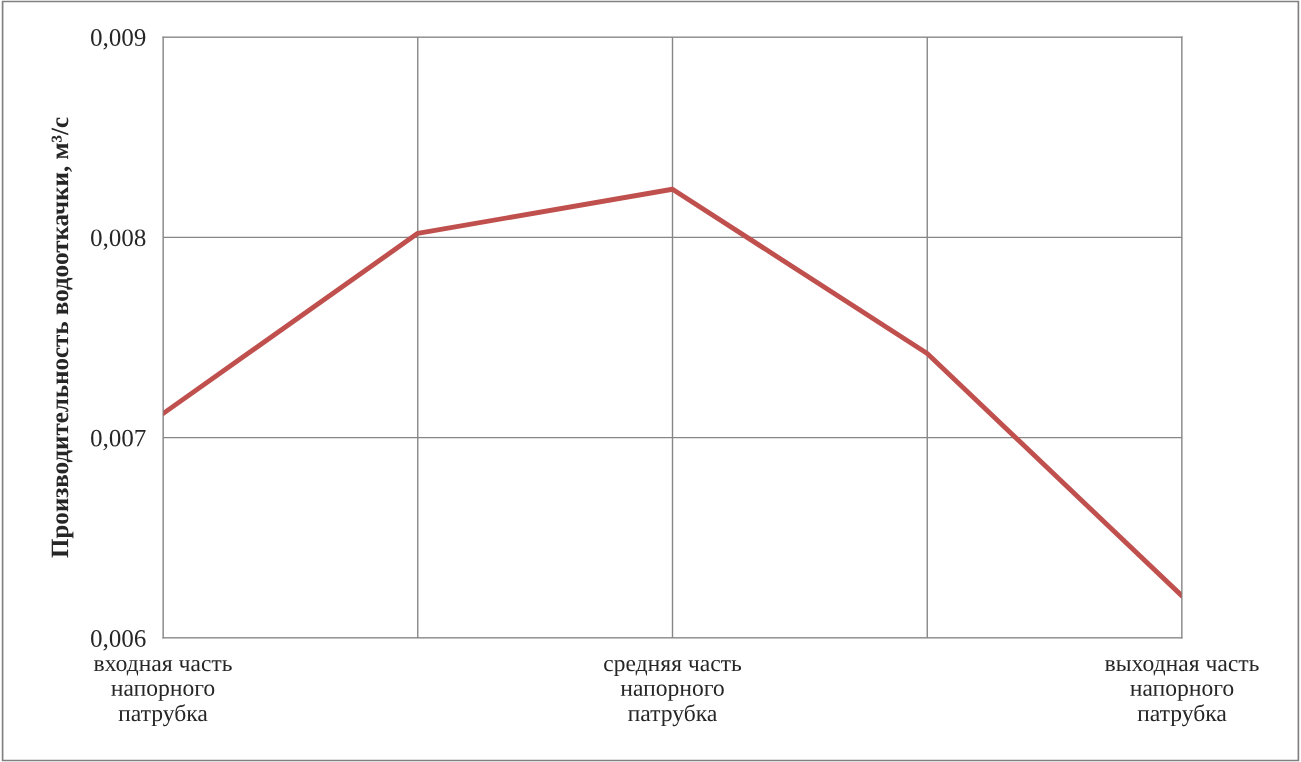 The height and width of the screenshot is (762, 1301). I want to click on y-tick-label: 0,006, so click(118, 640).